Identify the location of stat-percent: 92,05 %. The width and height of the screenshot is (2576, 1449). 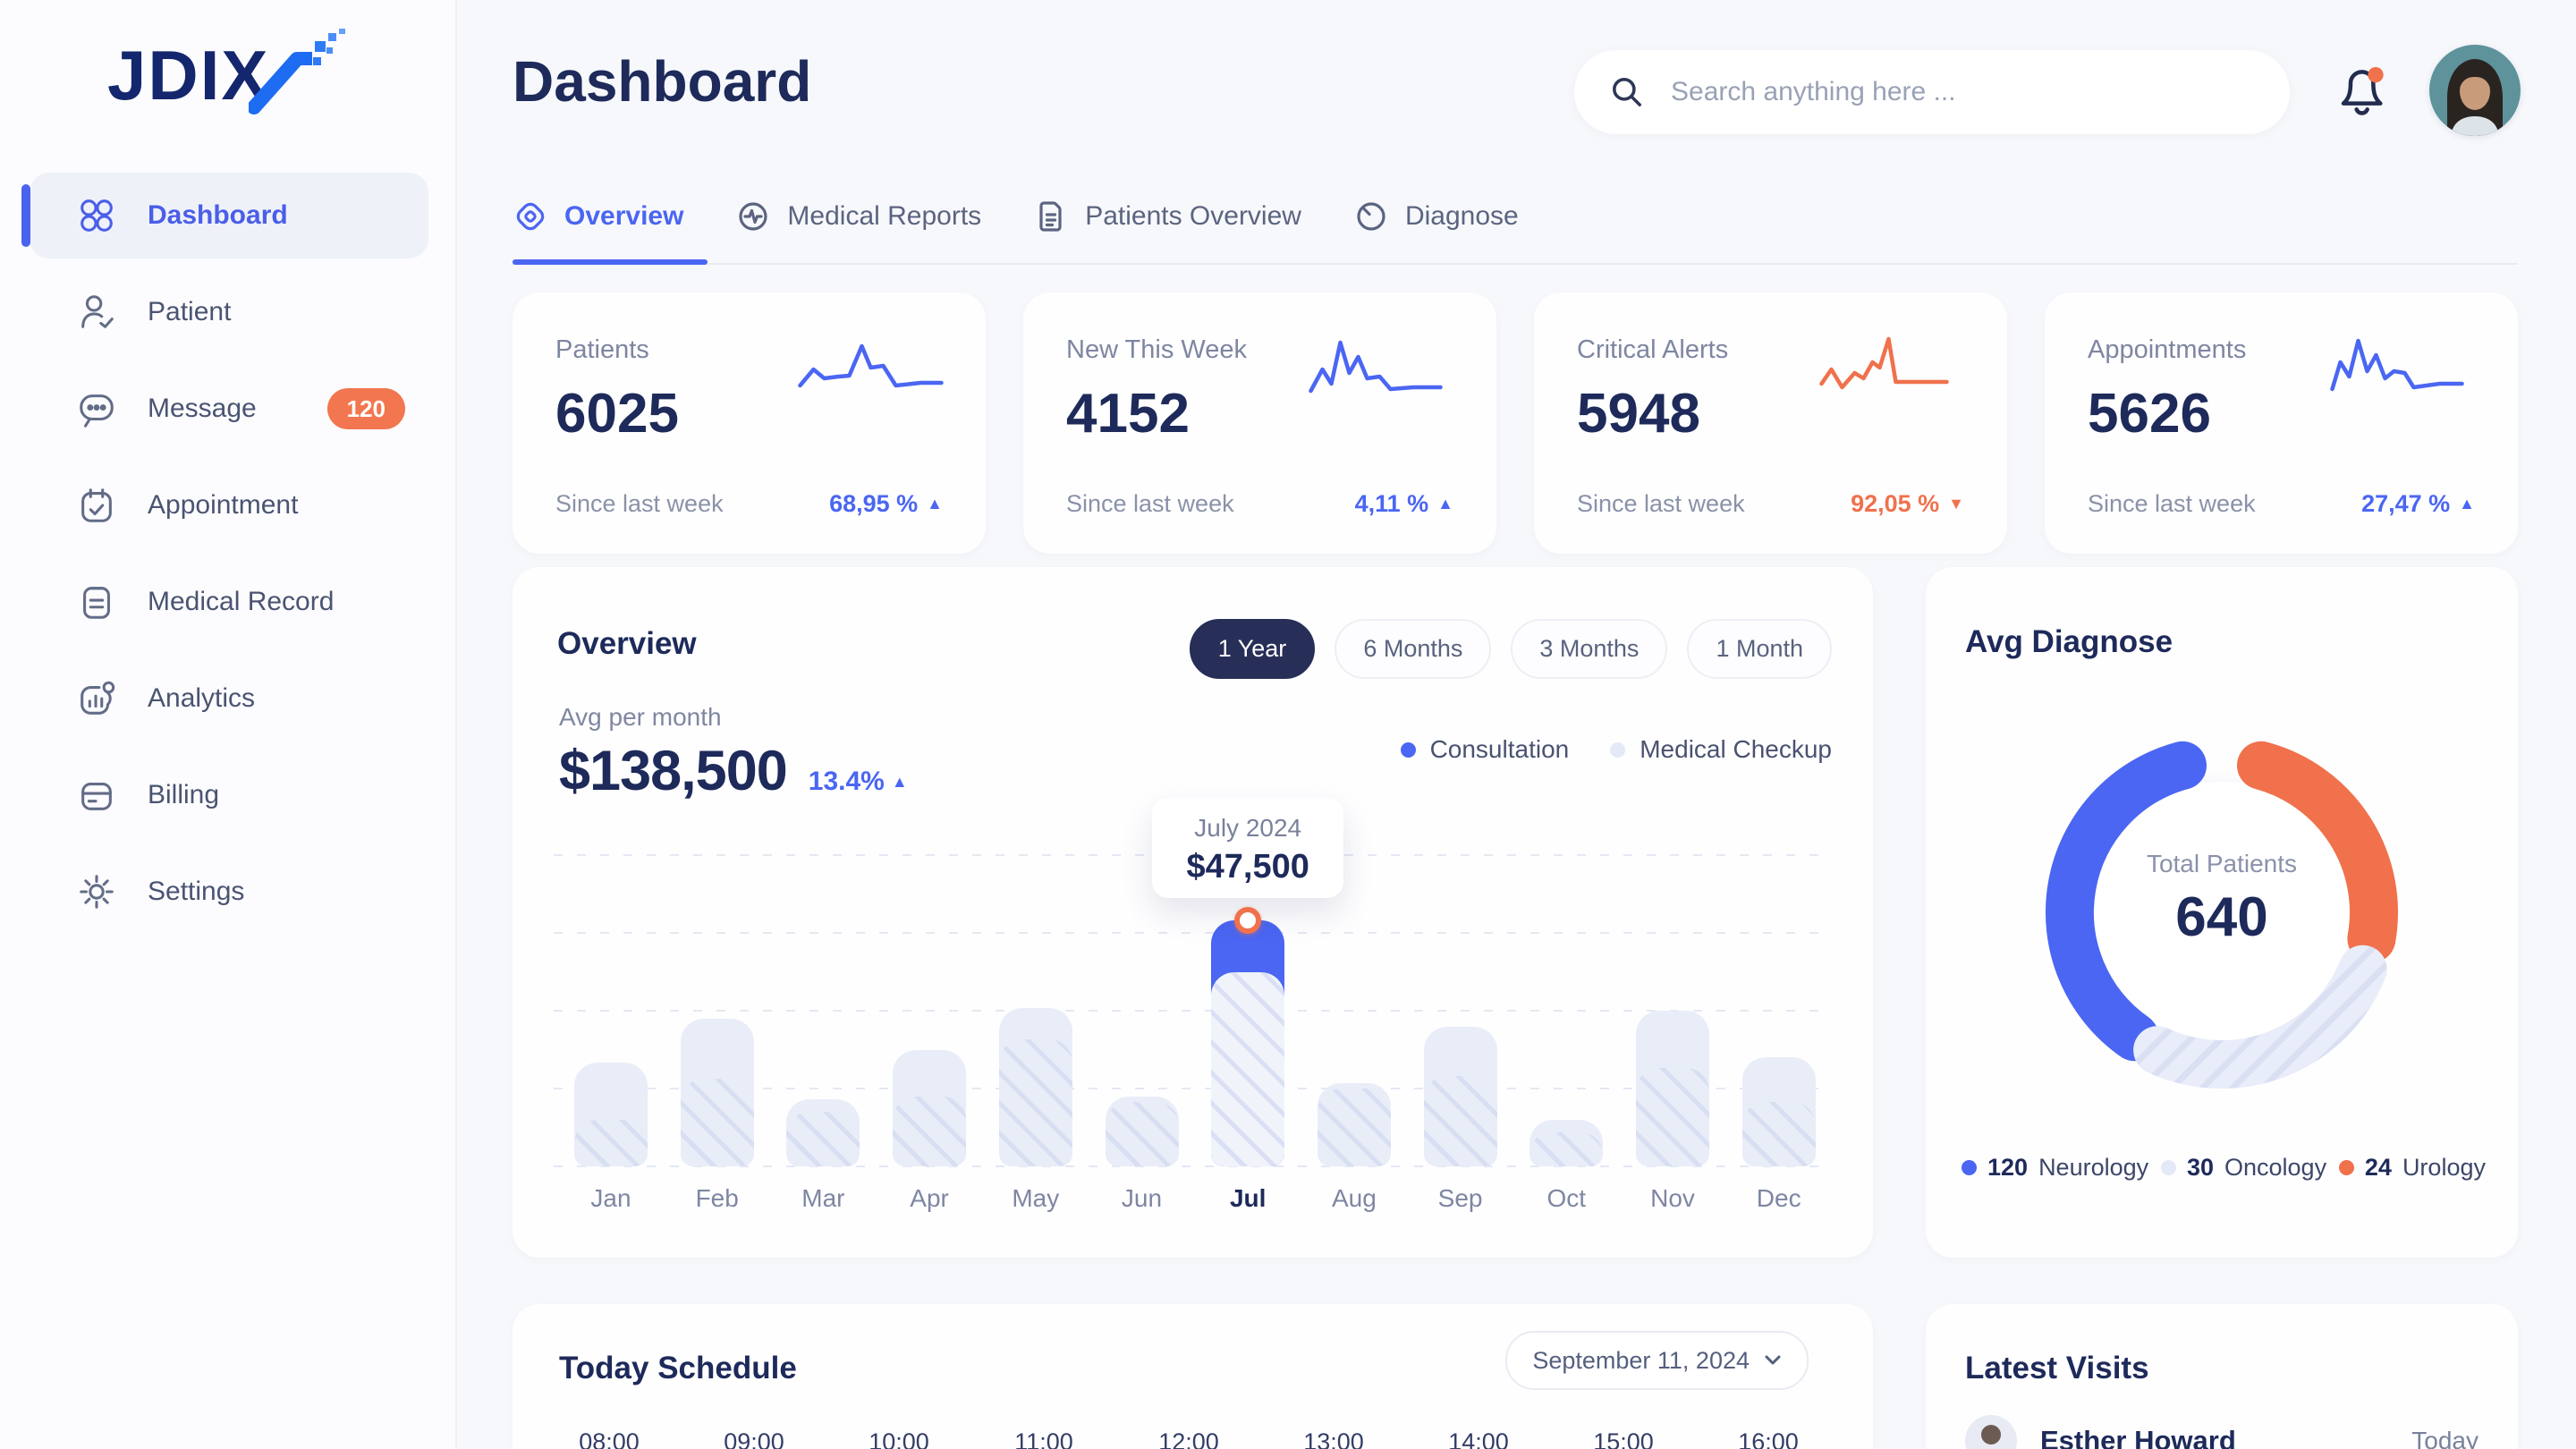
(1907, 504).